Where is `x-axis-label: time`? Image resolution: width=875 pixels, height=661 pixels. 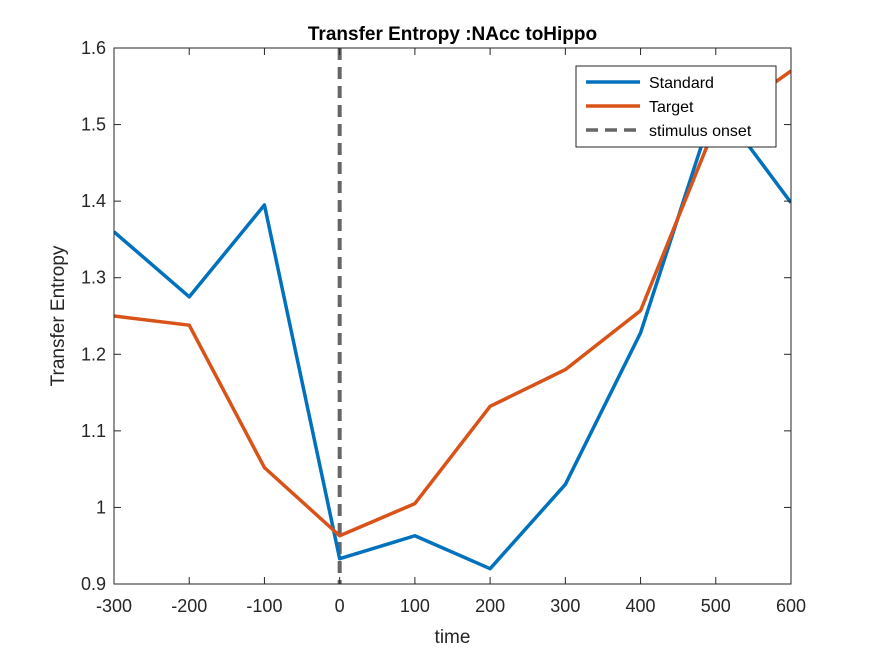
x-axis-label: time is located at coordinates (453, 637).